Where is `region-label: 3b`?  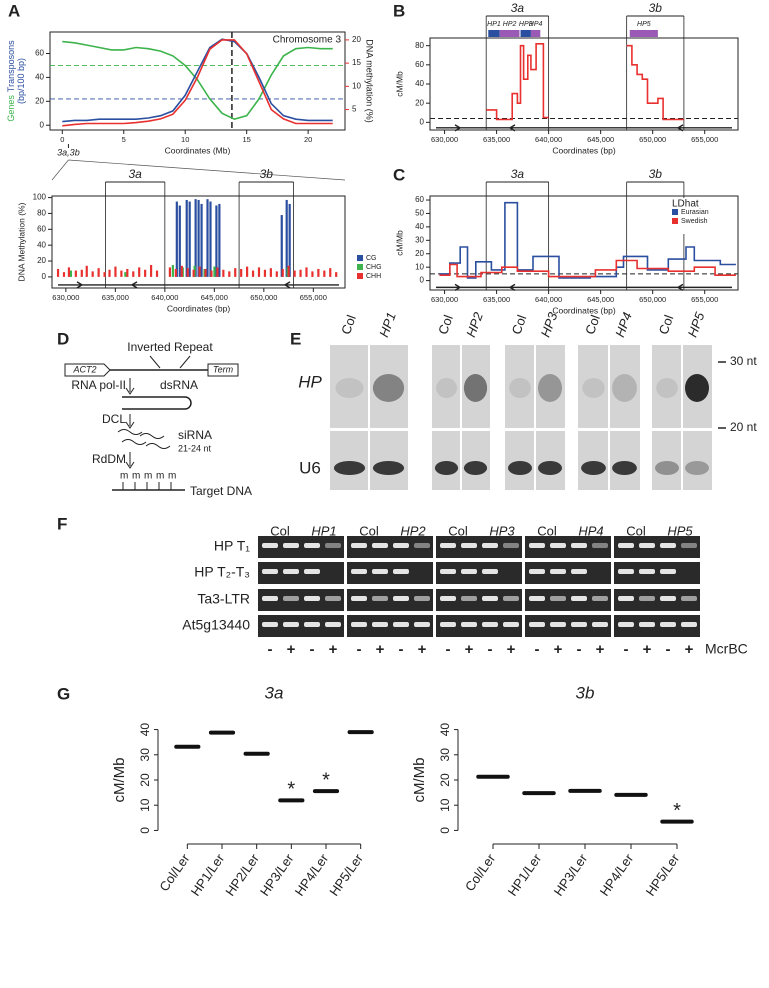 region-label: 3b is located at coordinates (267, 174).